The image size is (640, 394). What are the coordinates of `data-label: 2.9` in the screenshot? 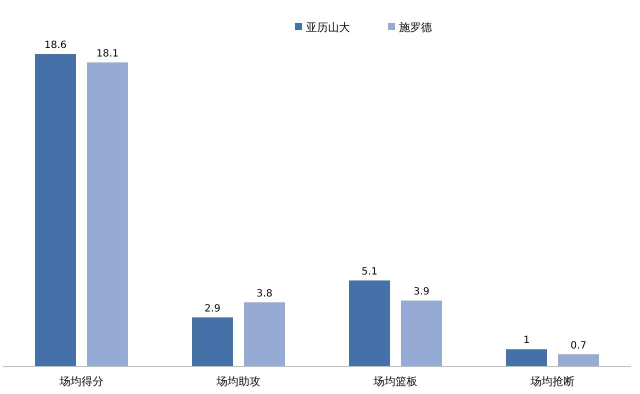 It's located at (212, 308).